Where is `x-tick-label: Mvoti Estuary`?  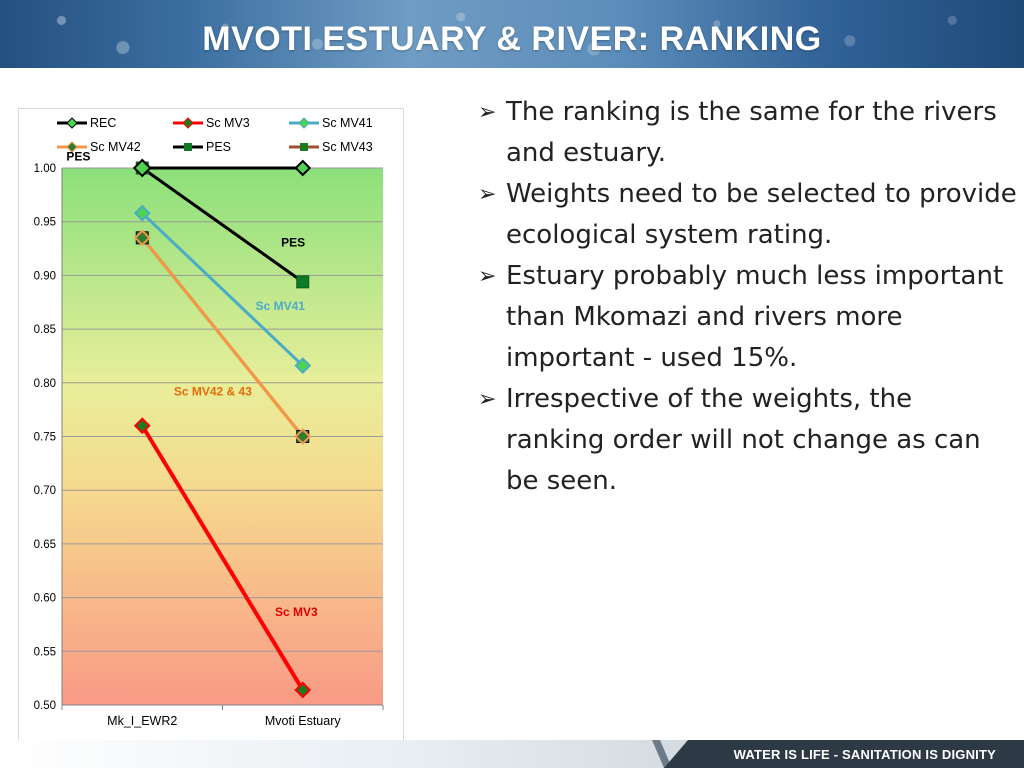
x-tick-label: Mvoti Estuary is located at coordinates (303, 721).